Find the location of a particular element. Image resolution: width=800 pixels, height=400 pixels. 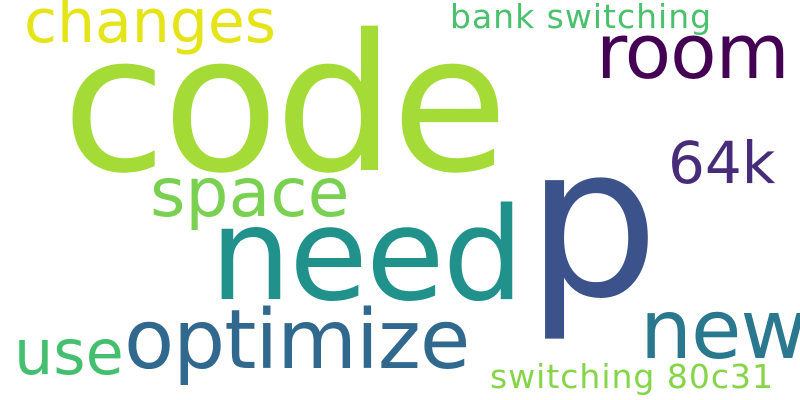

word-changes: changes is located at coordinates (150, 28).